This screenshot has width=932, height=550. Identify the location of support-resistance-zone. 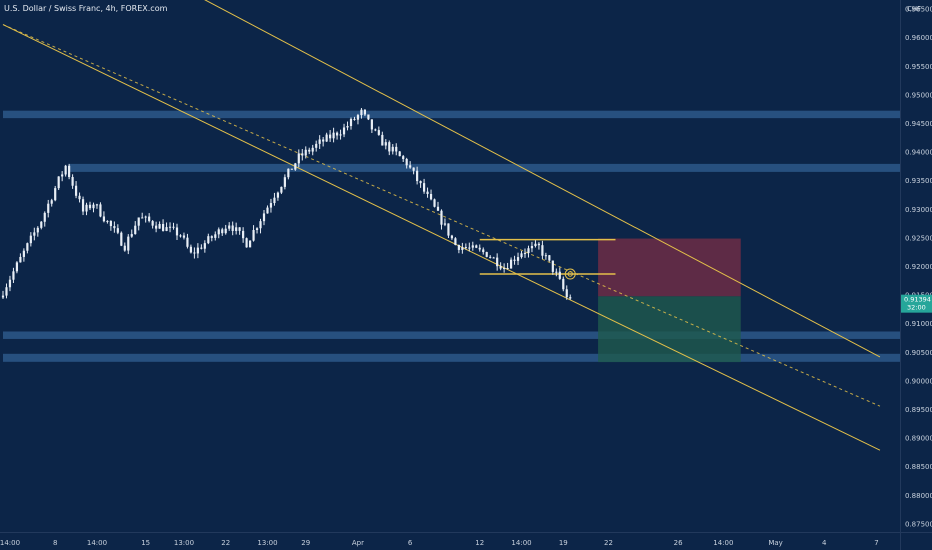
(451, 114).